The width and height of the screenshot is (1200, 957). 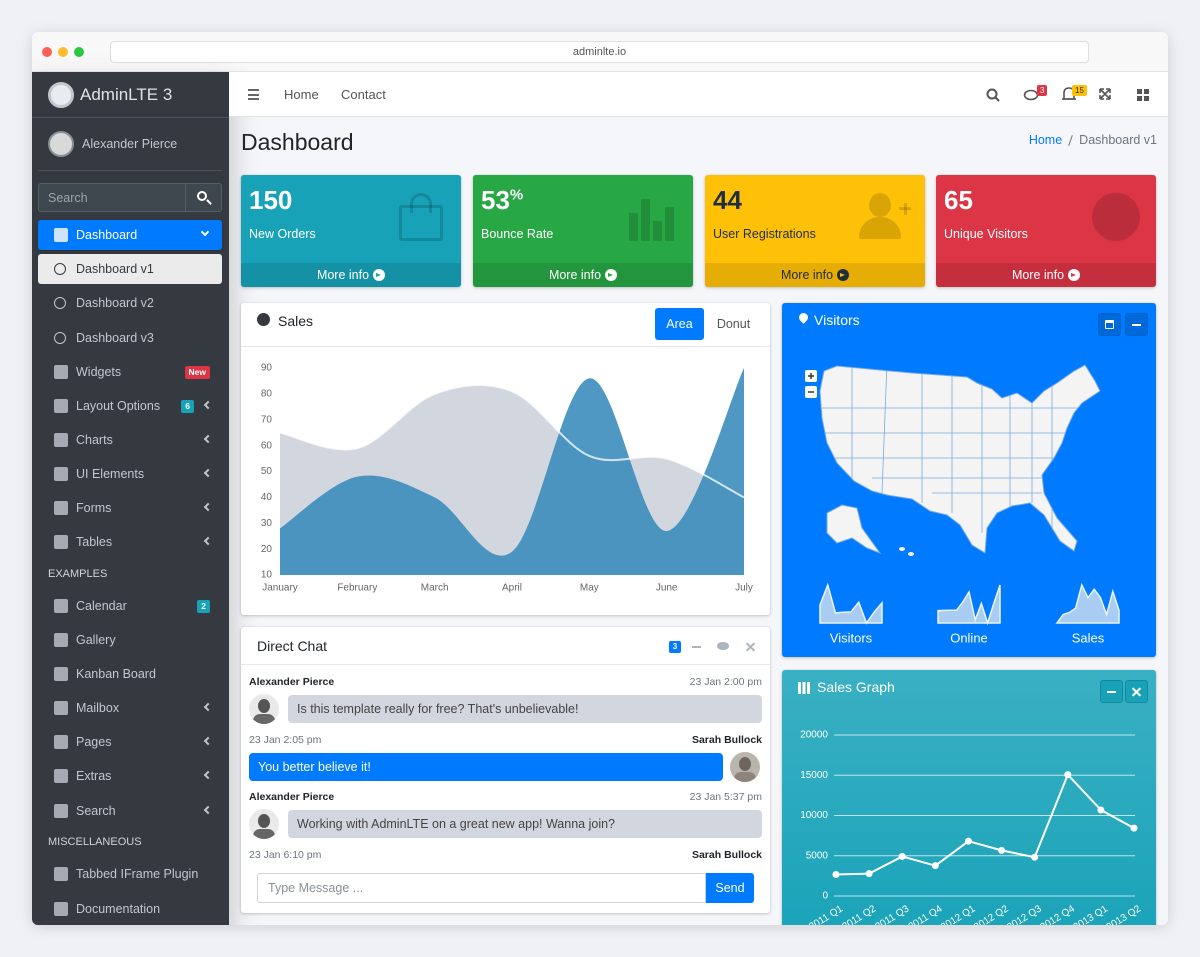 I want to click on window-minimize, so click(x=63, y=52).